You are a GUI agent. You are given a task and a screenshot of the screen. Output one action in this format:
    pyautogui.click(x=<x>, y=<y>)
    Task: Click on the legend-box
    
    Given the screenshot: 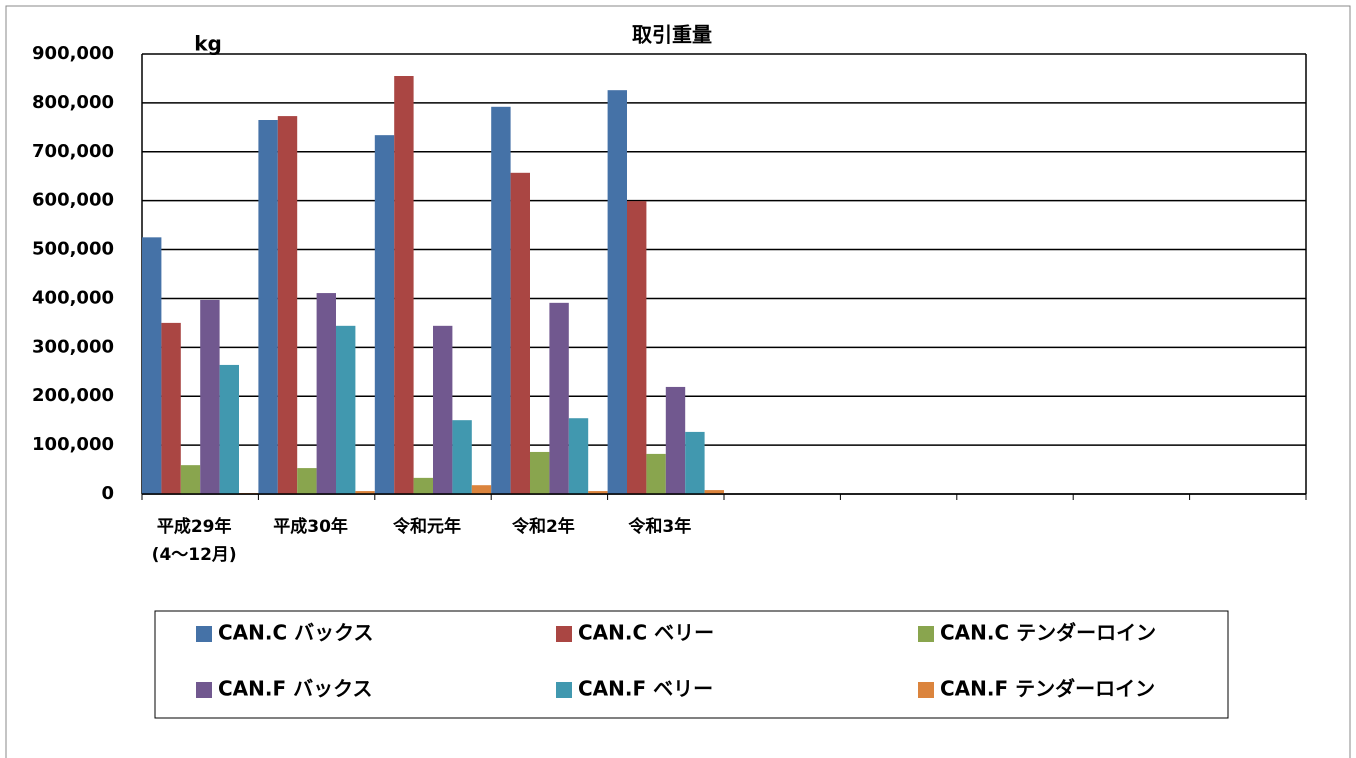 What is the action you would take?
    pyautogui.click(x=691, y=664)
    